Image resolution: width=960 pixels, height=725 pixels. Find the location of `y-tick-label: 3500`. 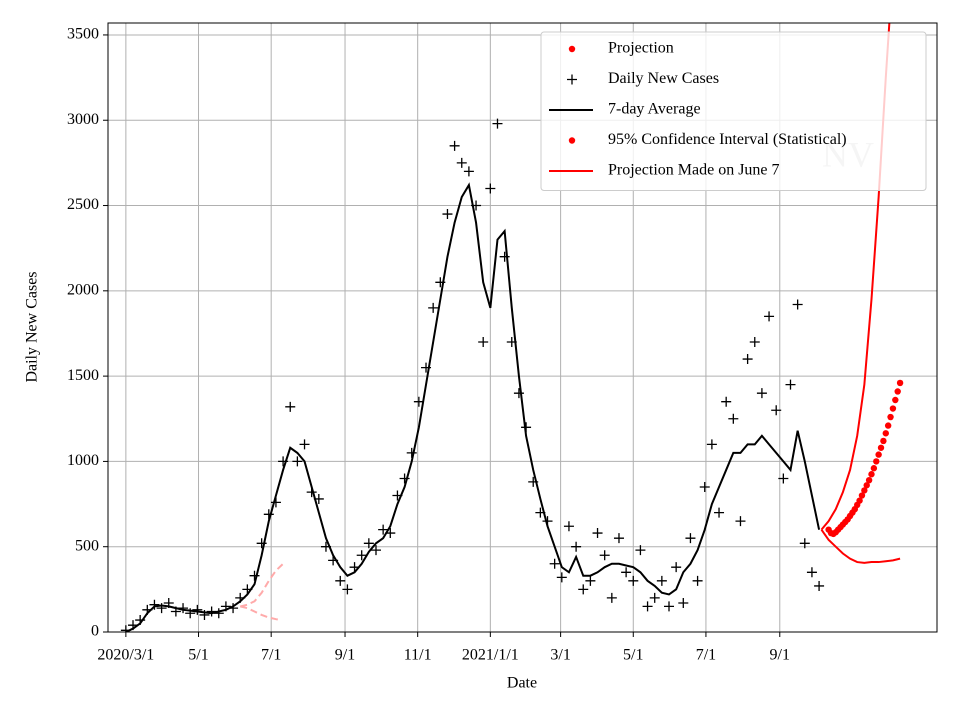

y-tick-label: 3500 is located at coordinates (83, 34).